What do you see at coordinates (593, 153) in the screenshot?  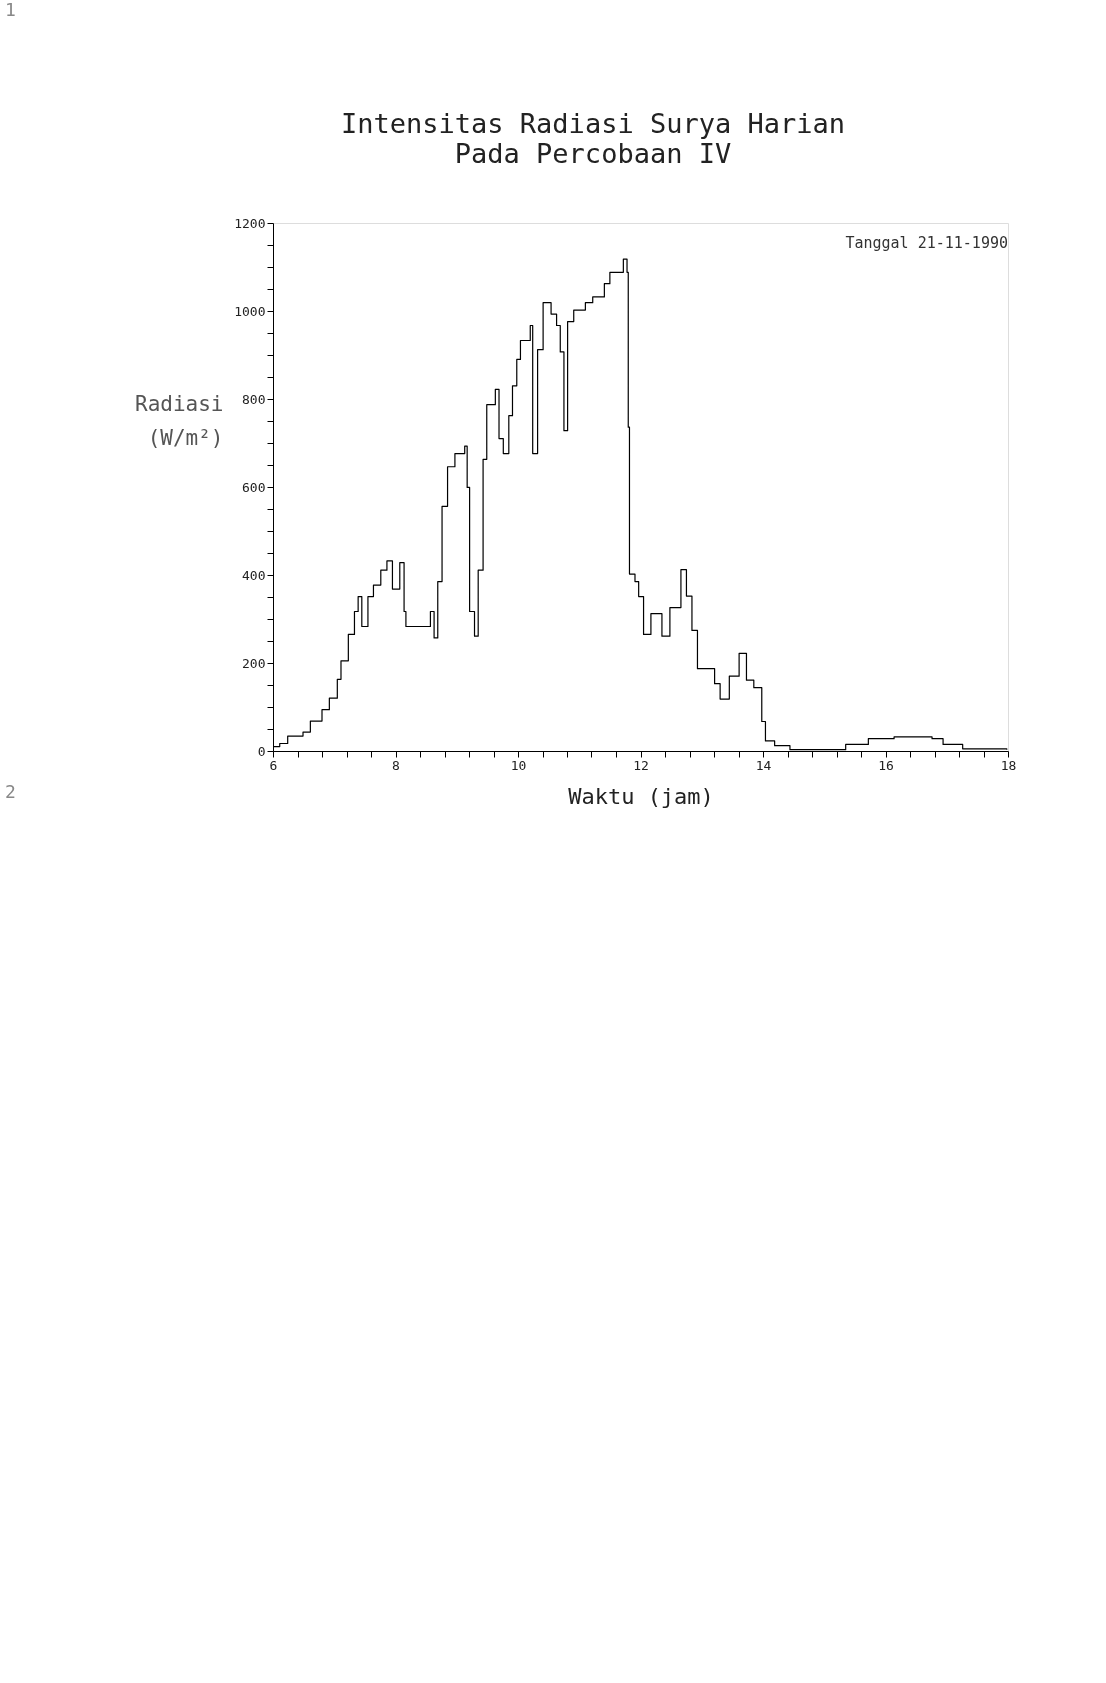 I see `text: Pada Percobaan IV` at bounding box center [593, 153].